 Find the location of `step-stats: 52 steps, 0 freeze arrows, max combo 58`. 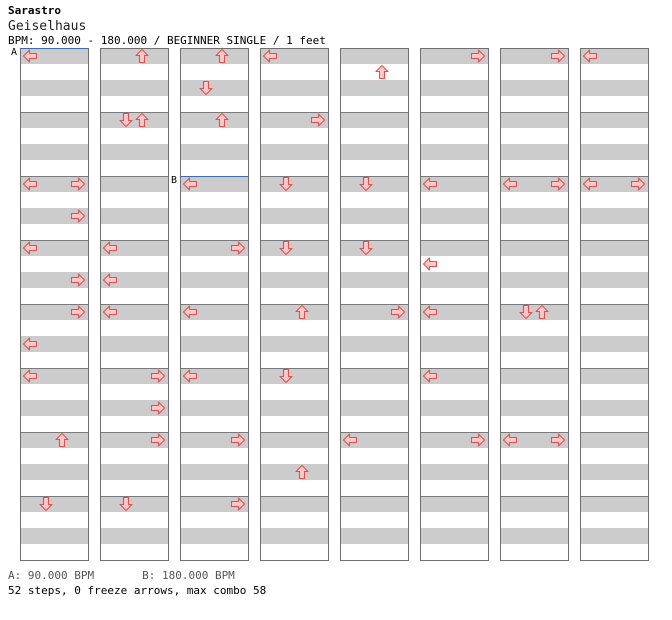

step-stats: 52 steps, 0 freeze arrows, max combo 58 is located at coordinates (137, 590).